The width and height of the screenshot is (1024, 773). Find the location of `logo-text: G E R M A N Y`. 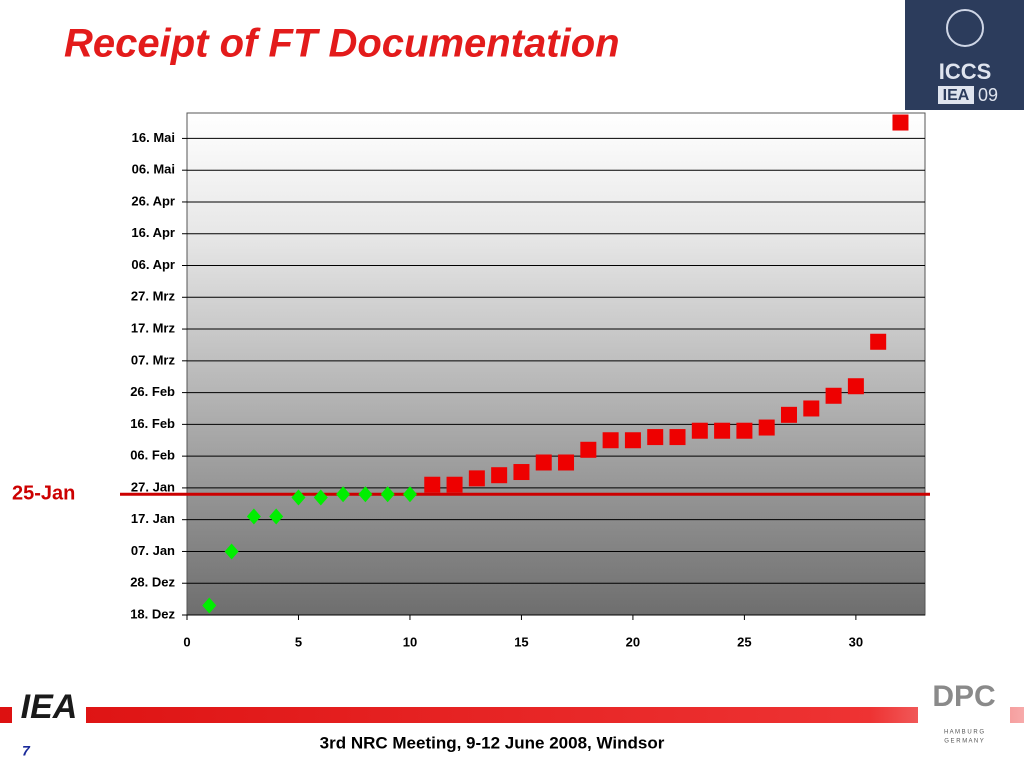

logo-text: G E R M A N Y is located at coordinates (964, 742).